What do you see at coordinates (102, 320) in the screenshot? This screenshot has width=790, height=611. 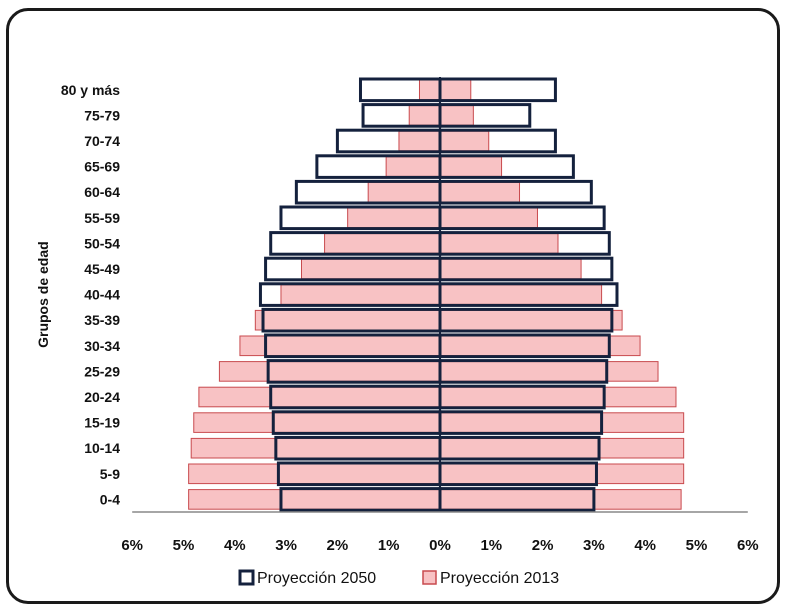 I see `y-tick-label: 35-39` at bounding box center [102, 320].